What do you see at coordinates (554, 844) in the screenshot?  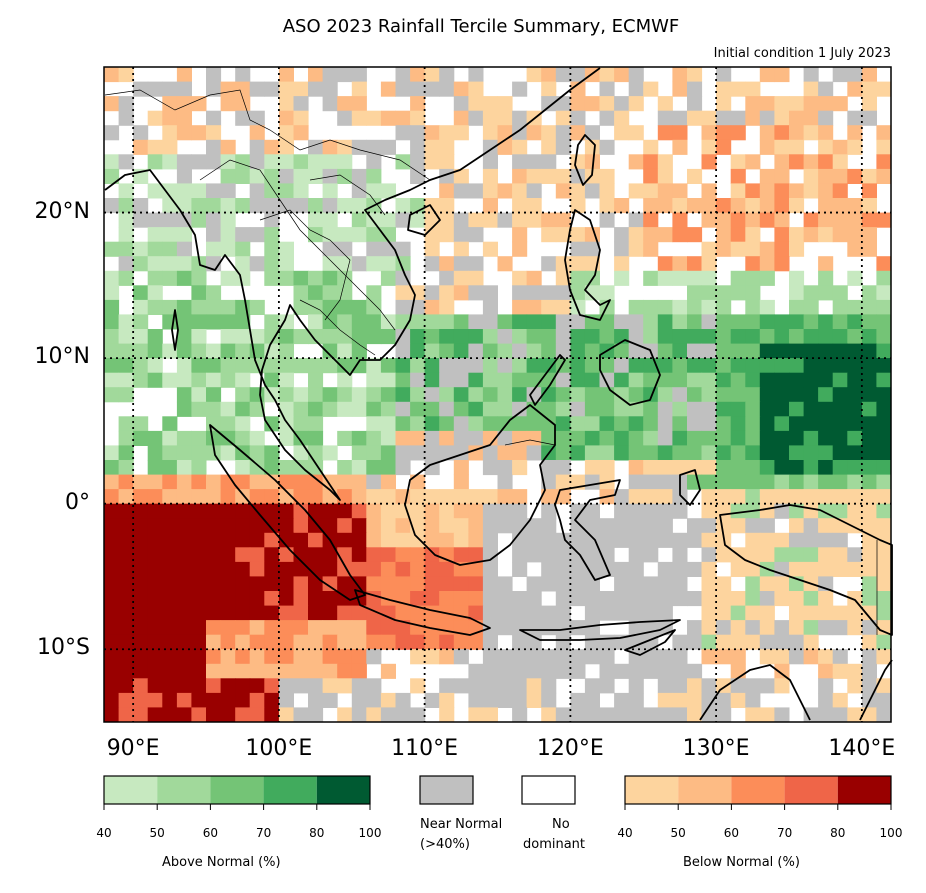 I see `no-dominant-label-line2: dominant` at bounding box center [554, 844].